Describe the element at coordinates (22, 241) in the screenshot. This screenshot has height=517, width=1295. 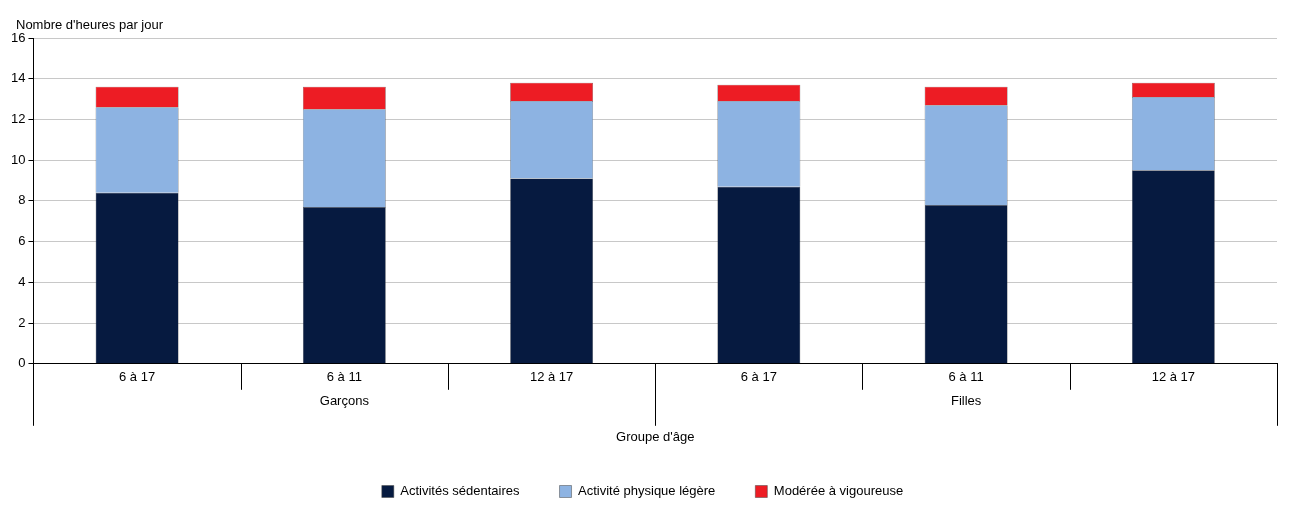
I see `y-tick-label: 6` at that location.